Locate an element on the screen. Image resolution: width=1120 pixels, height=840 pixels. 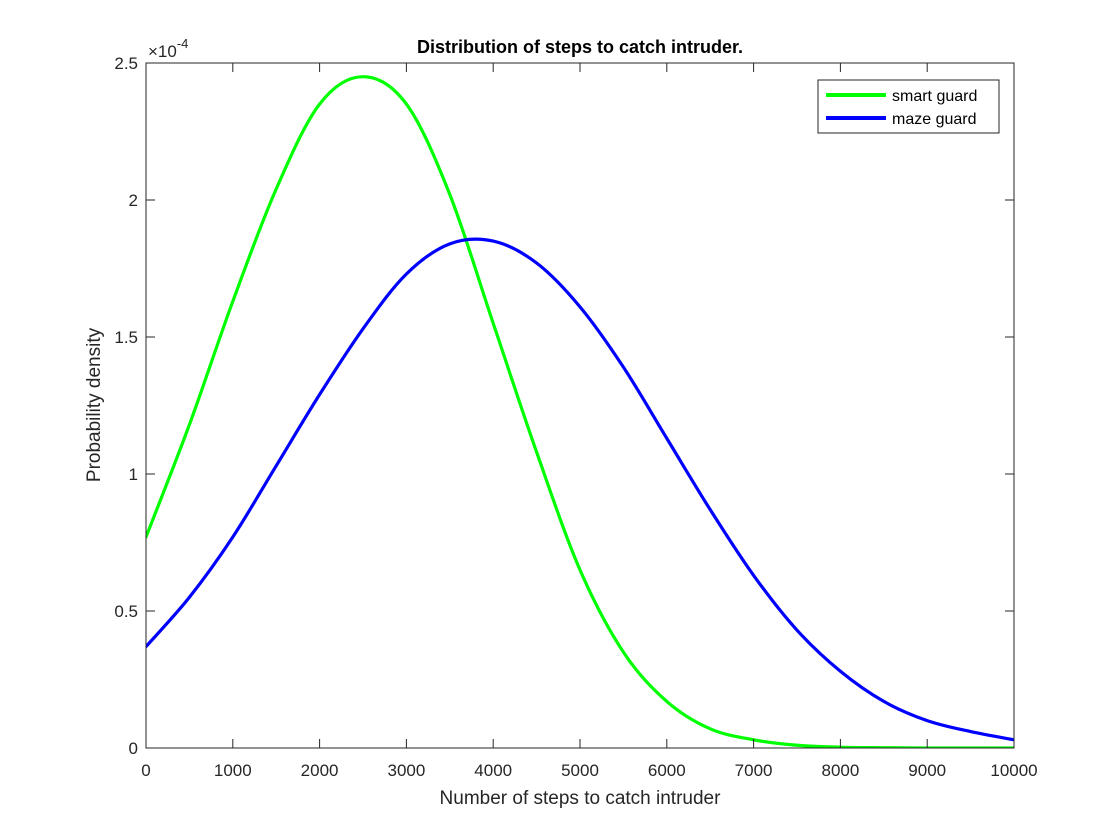
x-axis-label: Number of steps to catch intruder is located at coordinates (581, 798).